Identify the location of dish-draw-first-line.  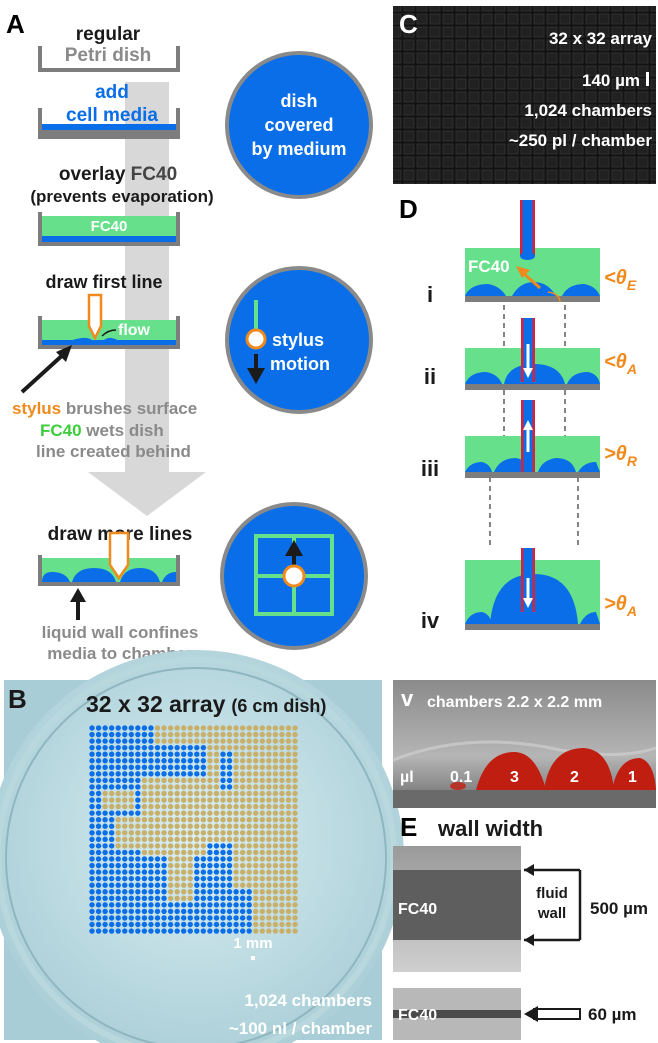
(109, 332).